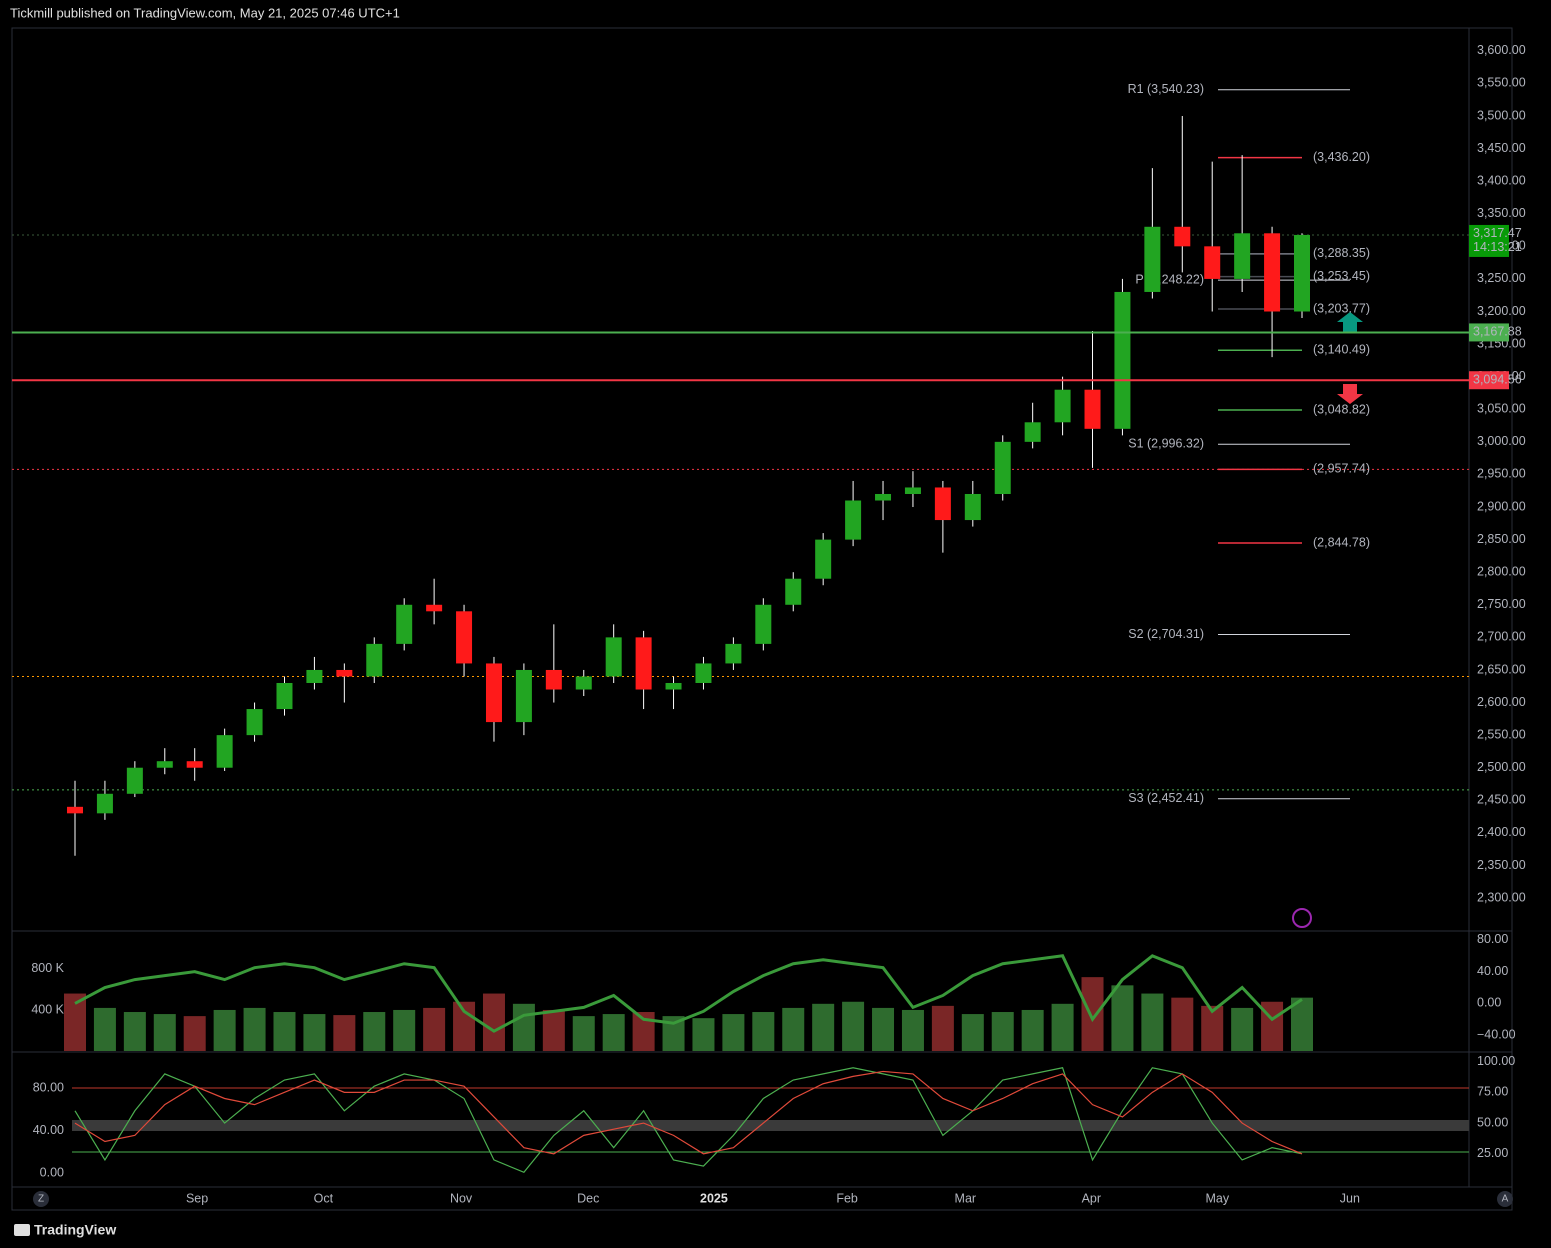 Image resolution: width=1551 pixels, height=1248 pixels. What do you see at coordinates (1501, 506) in the screenshot?
I see `price-tick-label: 2,900.00` at bounding box center [1501, 506].